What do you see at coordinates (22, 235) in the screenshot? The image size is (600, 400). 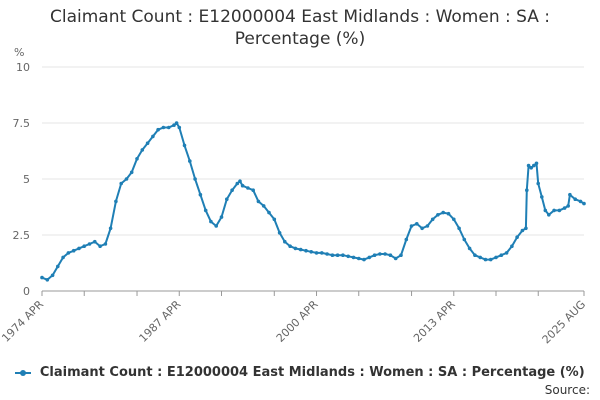 I see `y-tick-label: 2.5` at bounding box center [22, 235].